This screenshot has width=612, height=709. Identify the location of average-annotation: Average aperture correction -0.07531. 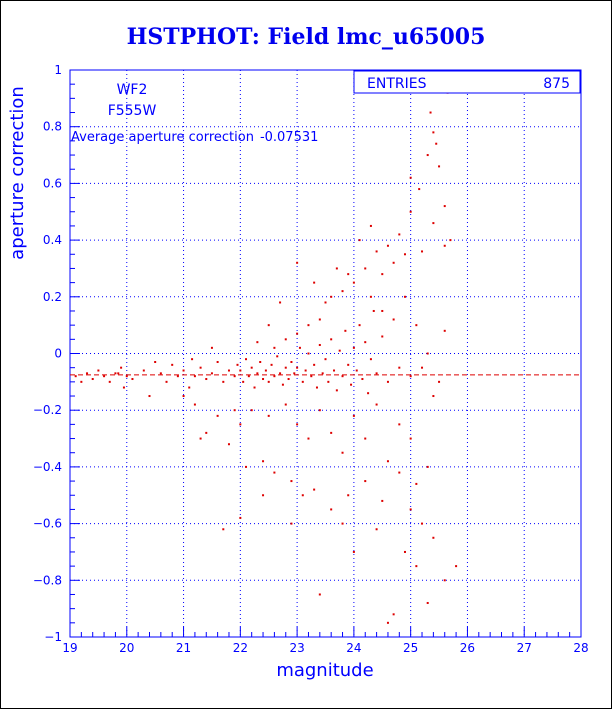
(194, 137).